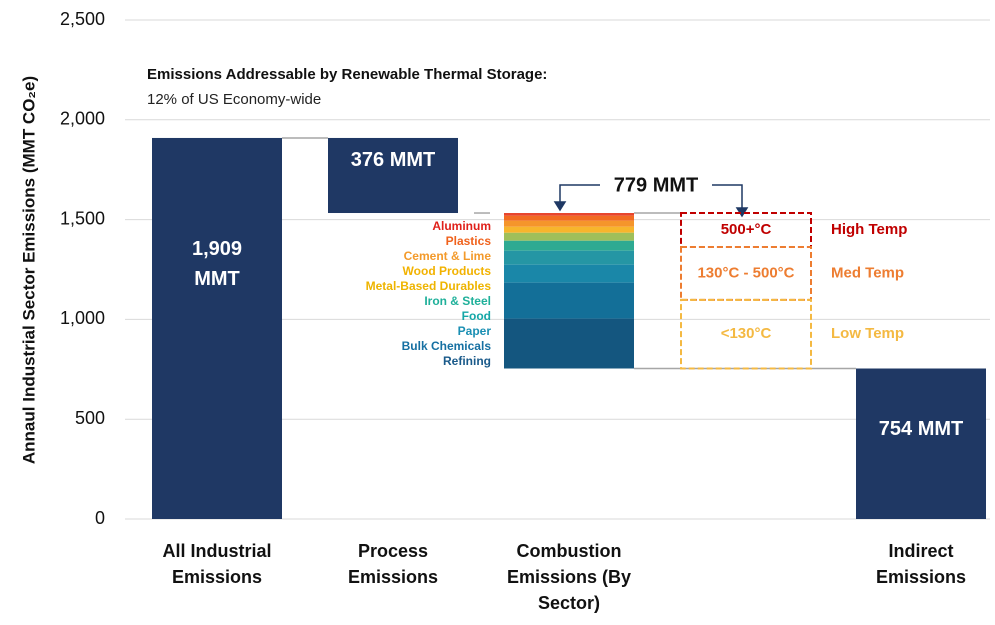 The width and height of the screenshot is (995, 625). I want to click on y-tick-label: 2,000, so click(82, 119).